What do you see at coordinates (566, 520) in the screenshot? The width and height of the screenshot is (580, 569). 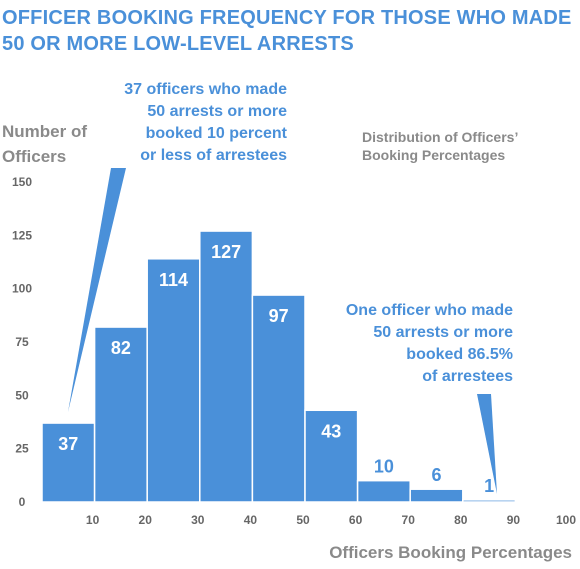 I see `x-tick-label: 100` at bounding box center [566, 520].